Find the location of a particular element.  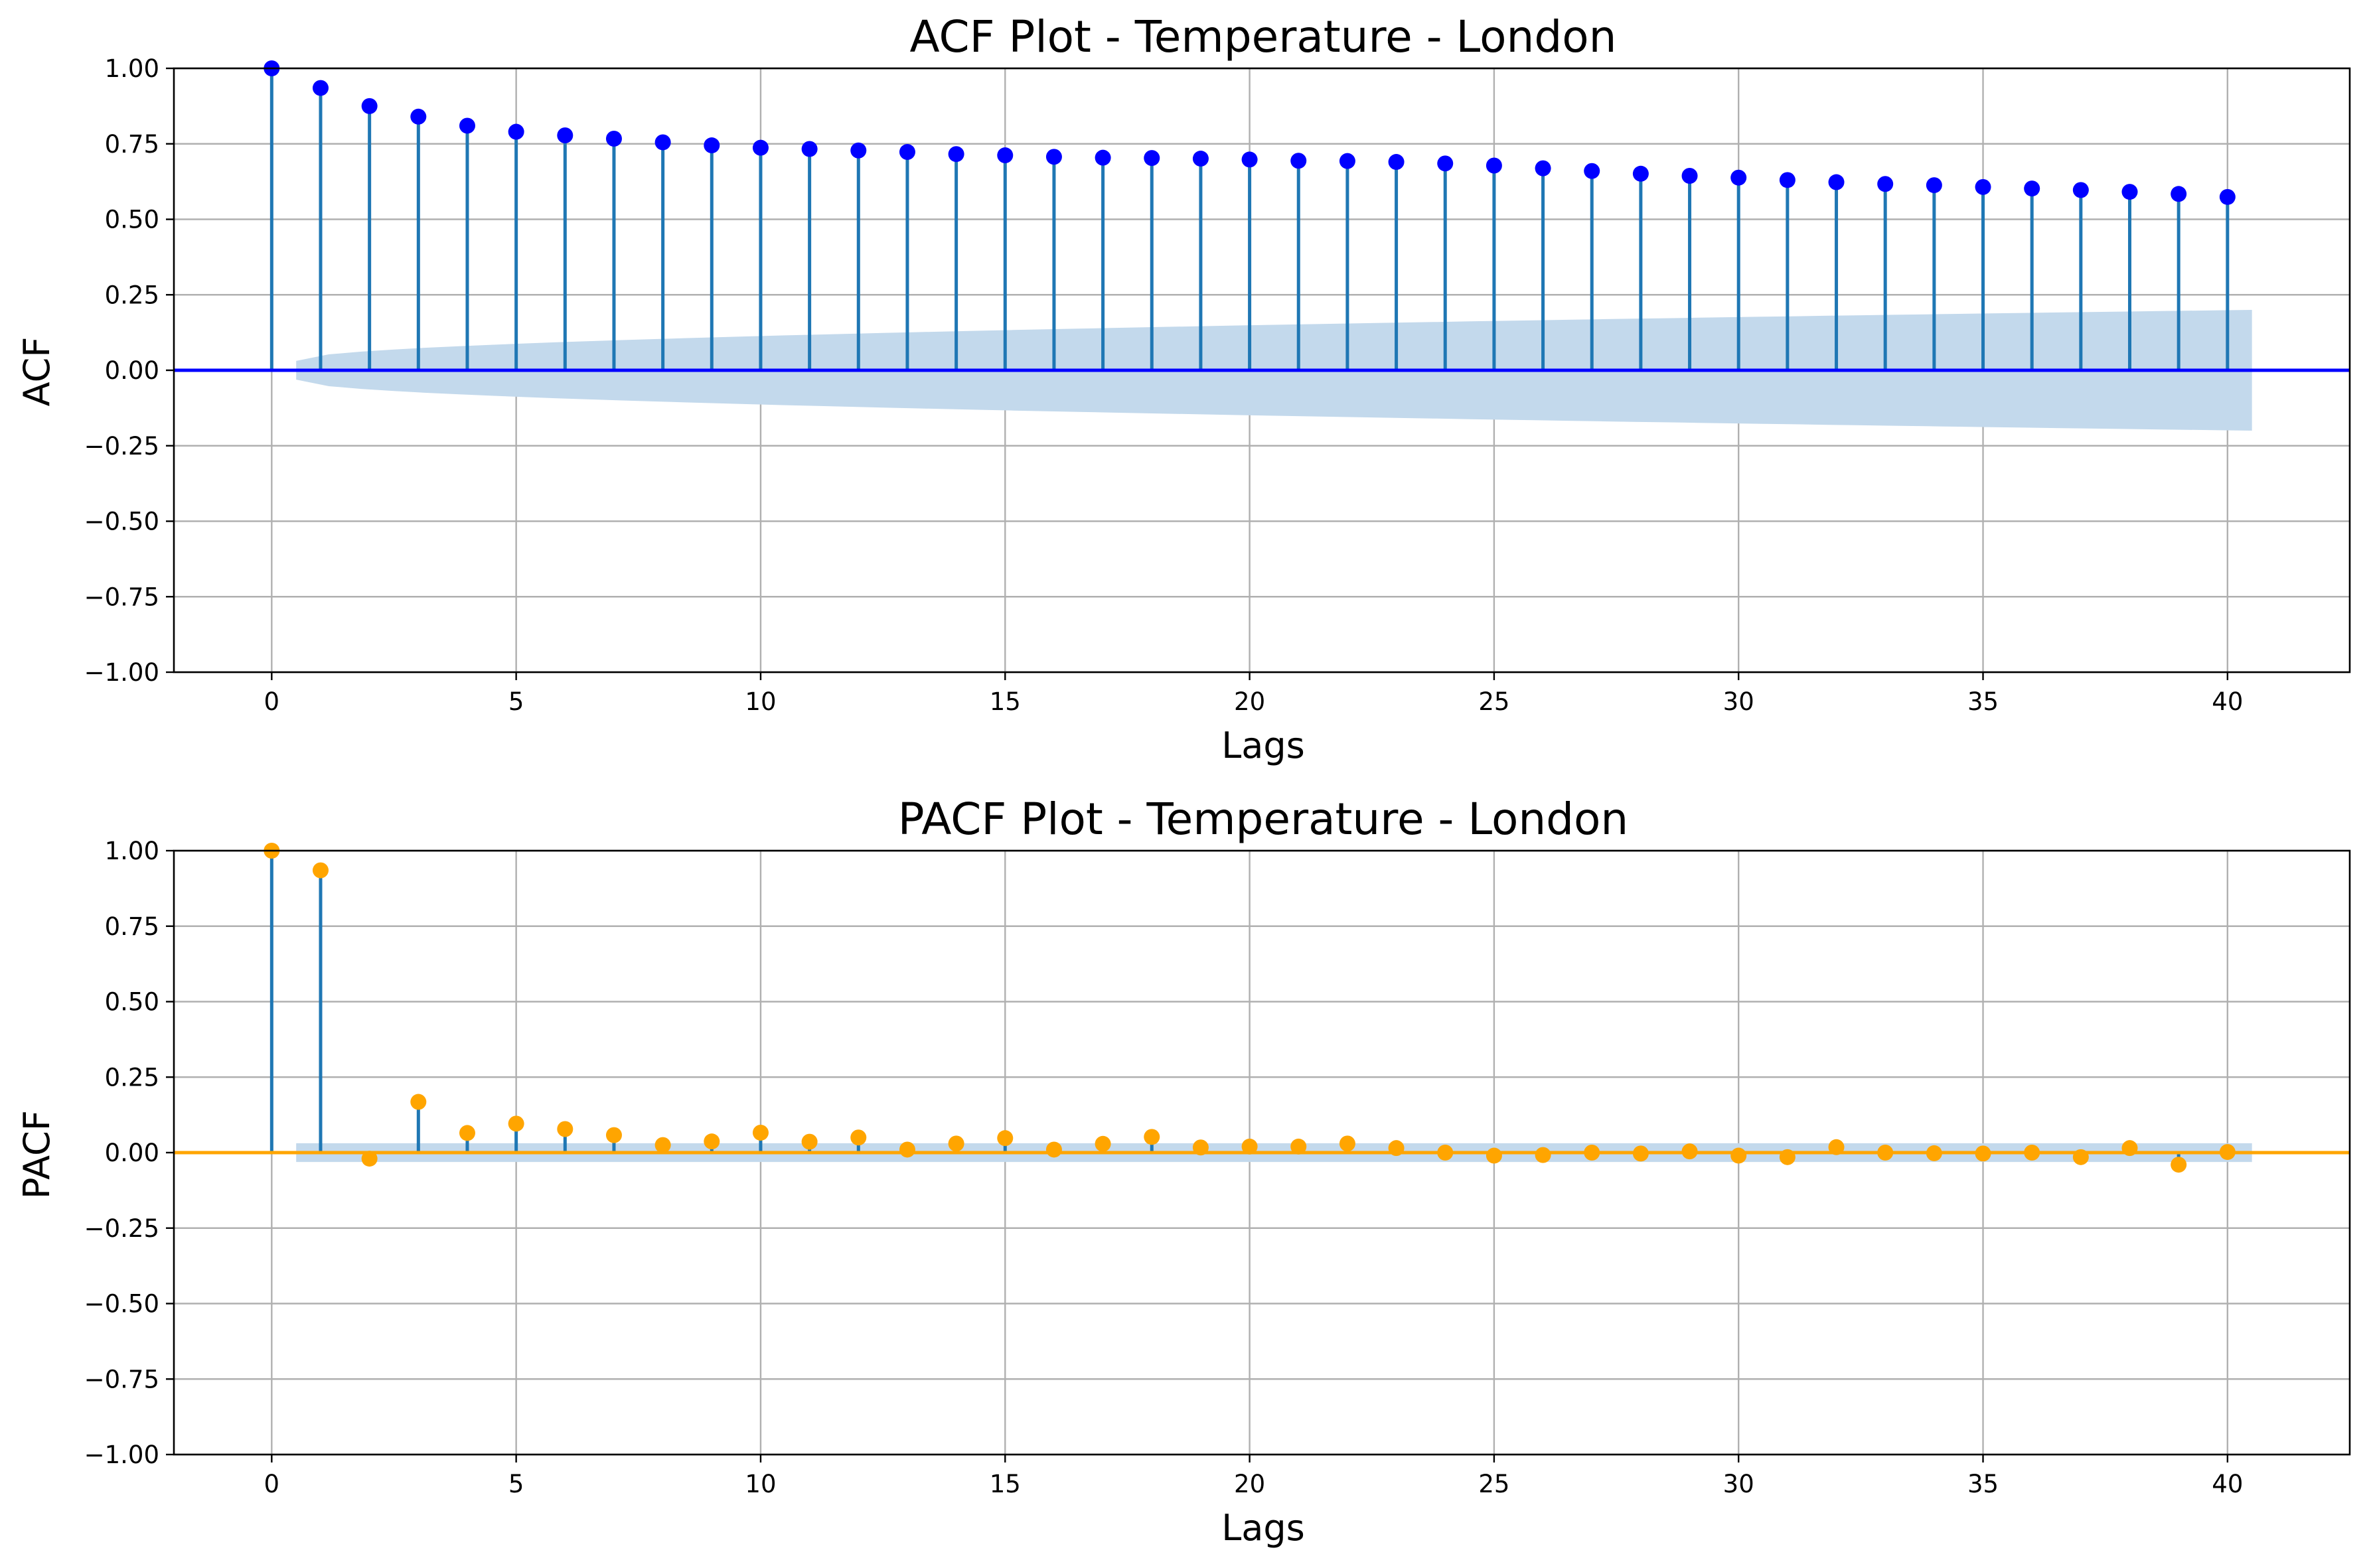

chart-title: ACF Plot - Temperature - London is located at coordinates (1263, 36).